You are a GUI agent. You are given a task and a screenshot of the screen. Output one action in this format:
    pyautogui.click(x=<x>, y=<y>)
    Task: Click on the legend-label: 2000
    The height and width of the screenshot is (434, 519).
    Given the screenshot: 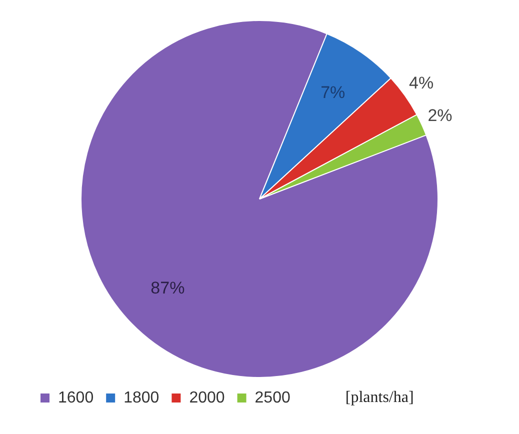 What is the action you would take?
    pyautogui.click(x=207, y=397)
    